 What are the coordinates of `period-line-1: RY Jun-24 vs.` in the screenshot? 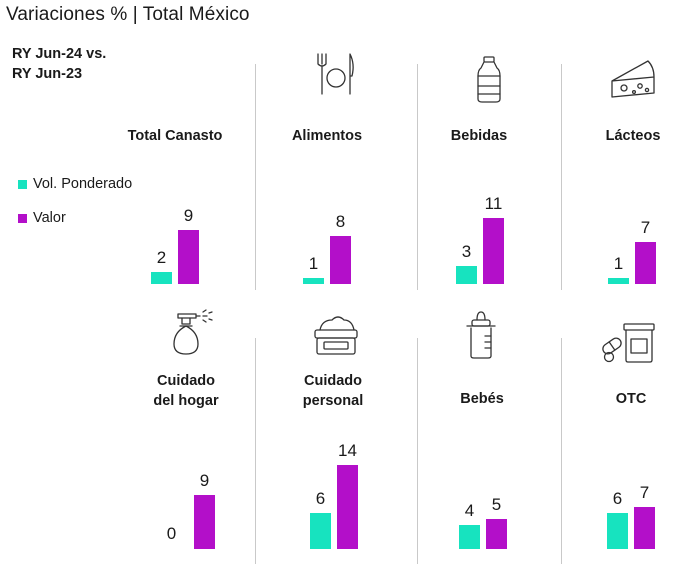 It's located at (59, 54).